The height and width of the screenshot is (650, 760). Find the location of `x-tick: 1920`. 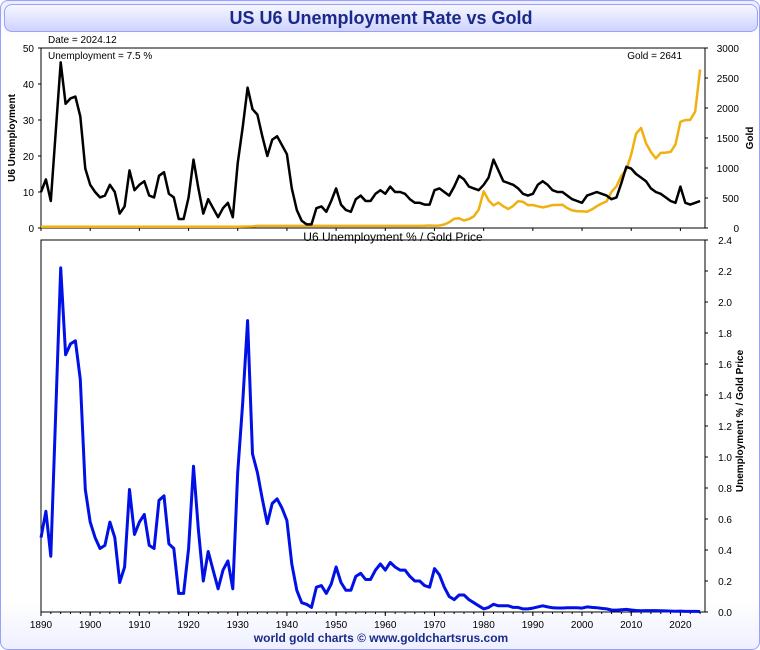

x-tick: 1920 is located at coordinates (188, 625).